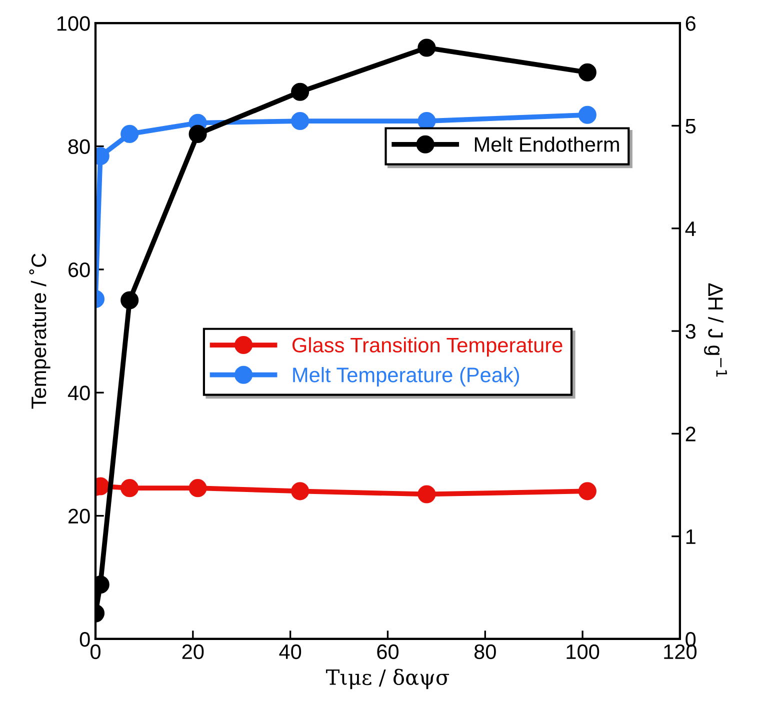  What do you see at coordinates (427, 347) in the screenshot?
I see `legend-label: Glass Transition Temperature` at bounding box center [427, 347].